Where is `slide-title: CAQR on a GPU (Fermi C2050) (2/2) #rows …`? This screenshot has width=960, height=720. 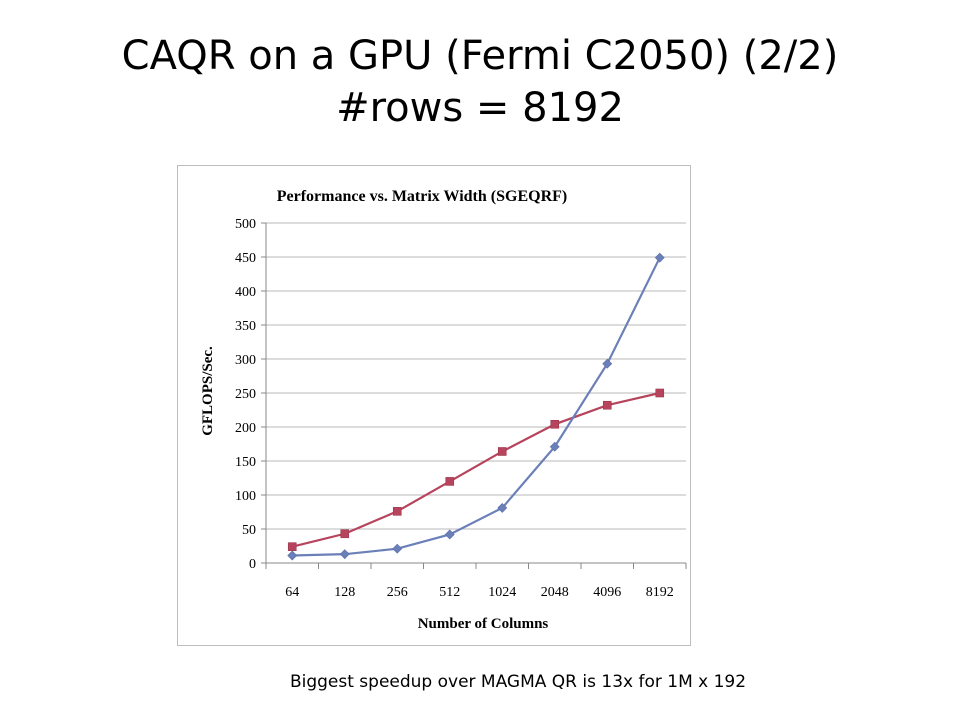 slide-title: CAQR on a GPU (Fermi C2050) (2/2) #rows … is located at coordinates (480, 82).